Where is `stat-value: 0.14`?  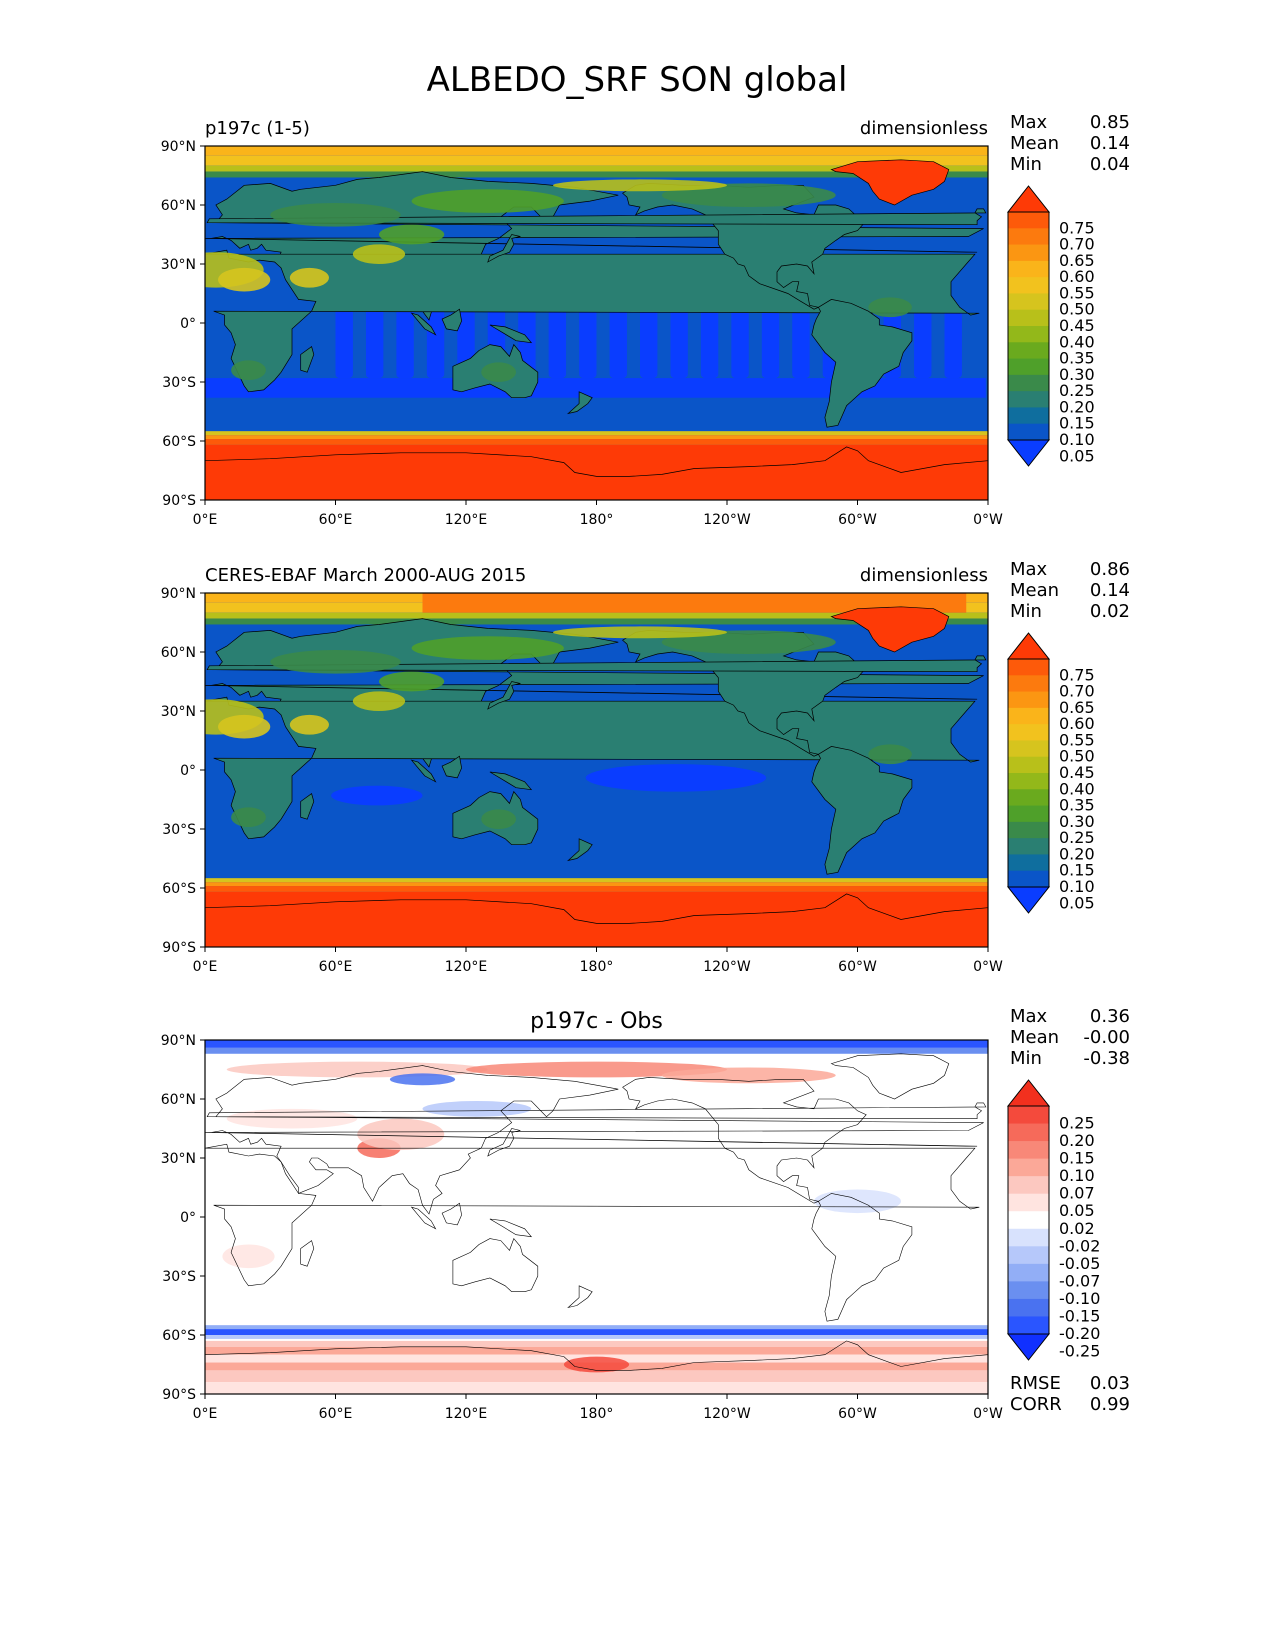 stat-value: 0.14 is located at coordinates (1110, 590).